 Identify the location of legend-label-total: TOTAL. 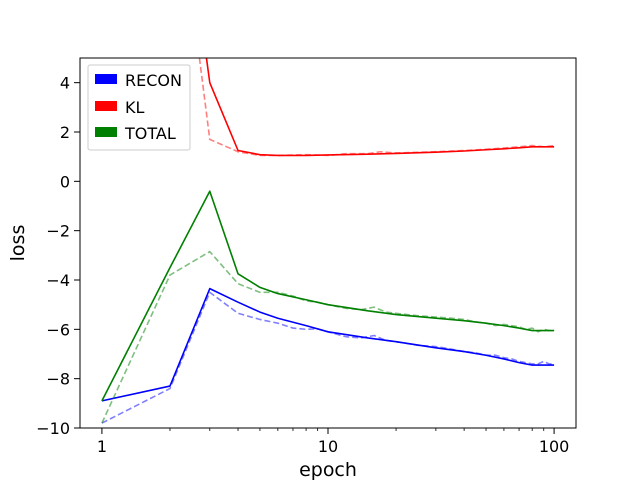
(150, 133).